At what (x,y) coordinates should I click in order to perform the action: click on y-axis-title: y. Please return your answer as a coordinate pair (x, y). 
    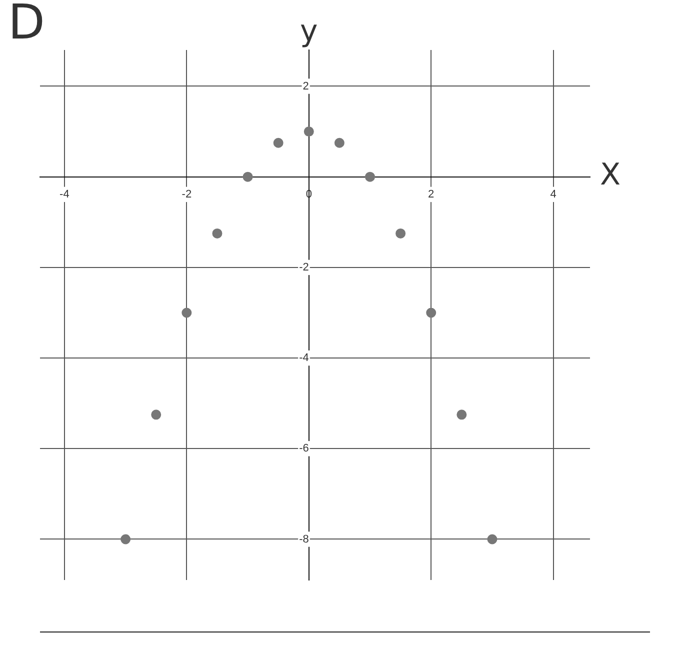
    Looking at the image, I should click on (309, 31).